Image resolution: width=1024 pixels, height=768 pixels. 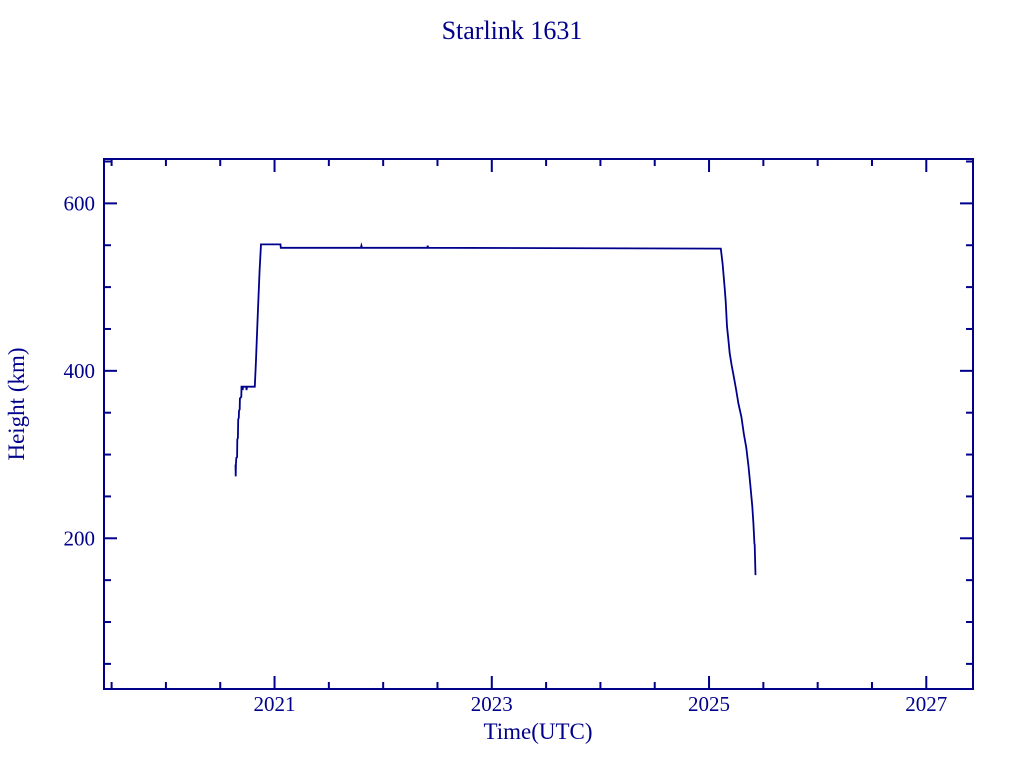 What do you see at coordinates (80, 203) in the screenshot?
I see `y-tick-label: 600` at bounding box center [80, 203].